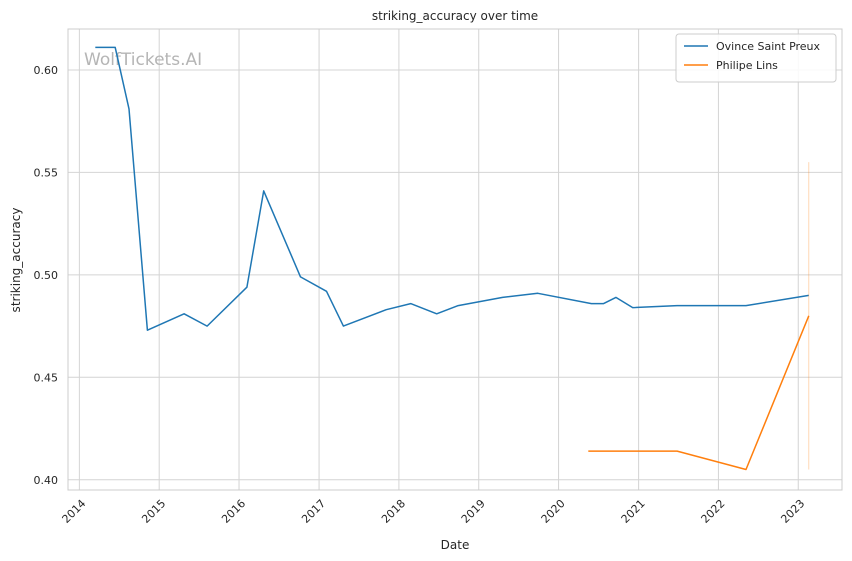  I want to click on x-tick-label: 2017, so click(313, 511).